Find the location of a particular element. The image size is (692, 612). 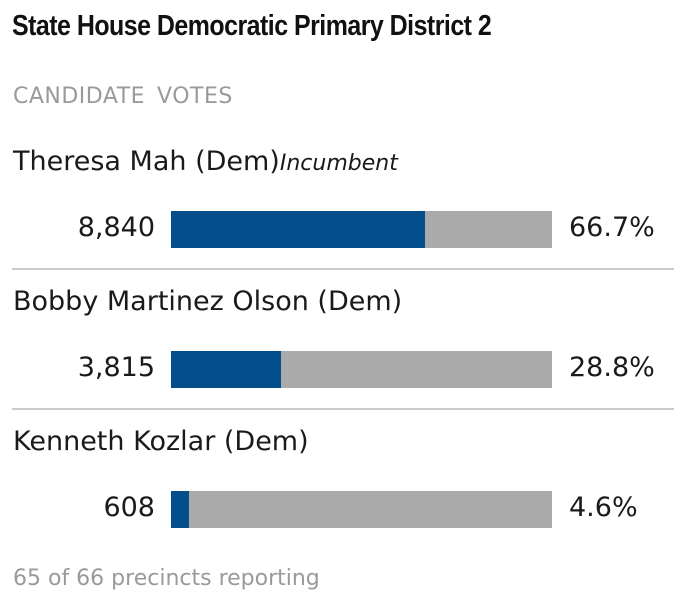

candidate-name-line: Bobby Martinez Olson (Dem) is located at coordinates (207, 303).